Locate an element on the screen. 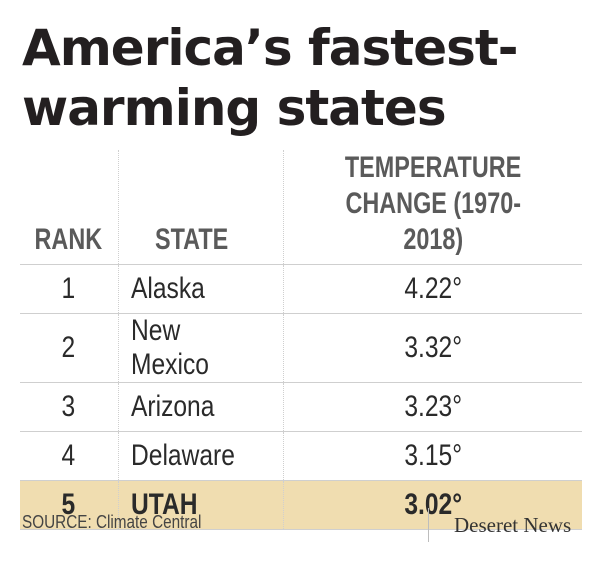  state-cell: Arizona is located at coordinates (200, 407).